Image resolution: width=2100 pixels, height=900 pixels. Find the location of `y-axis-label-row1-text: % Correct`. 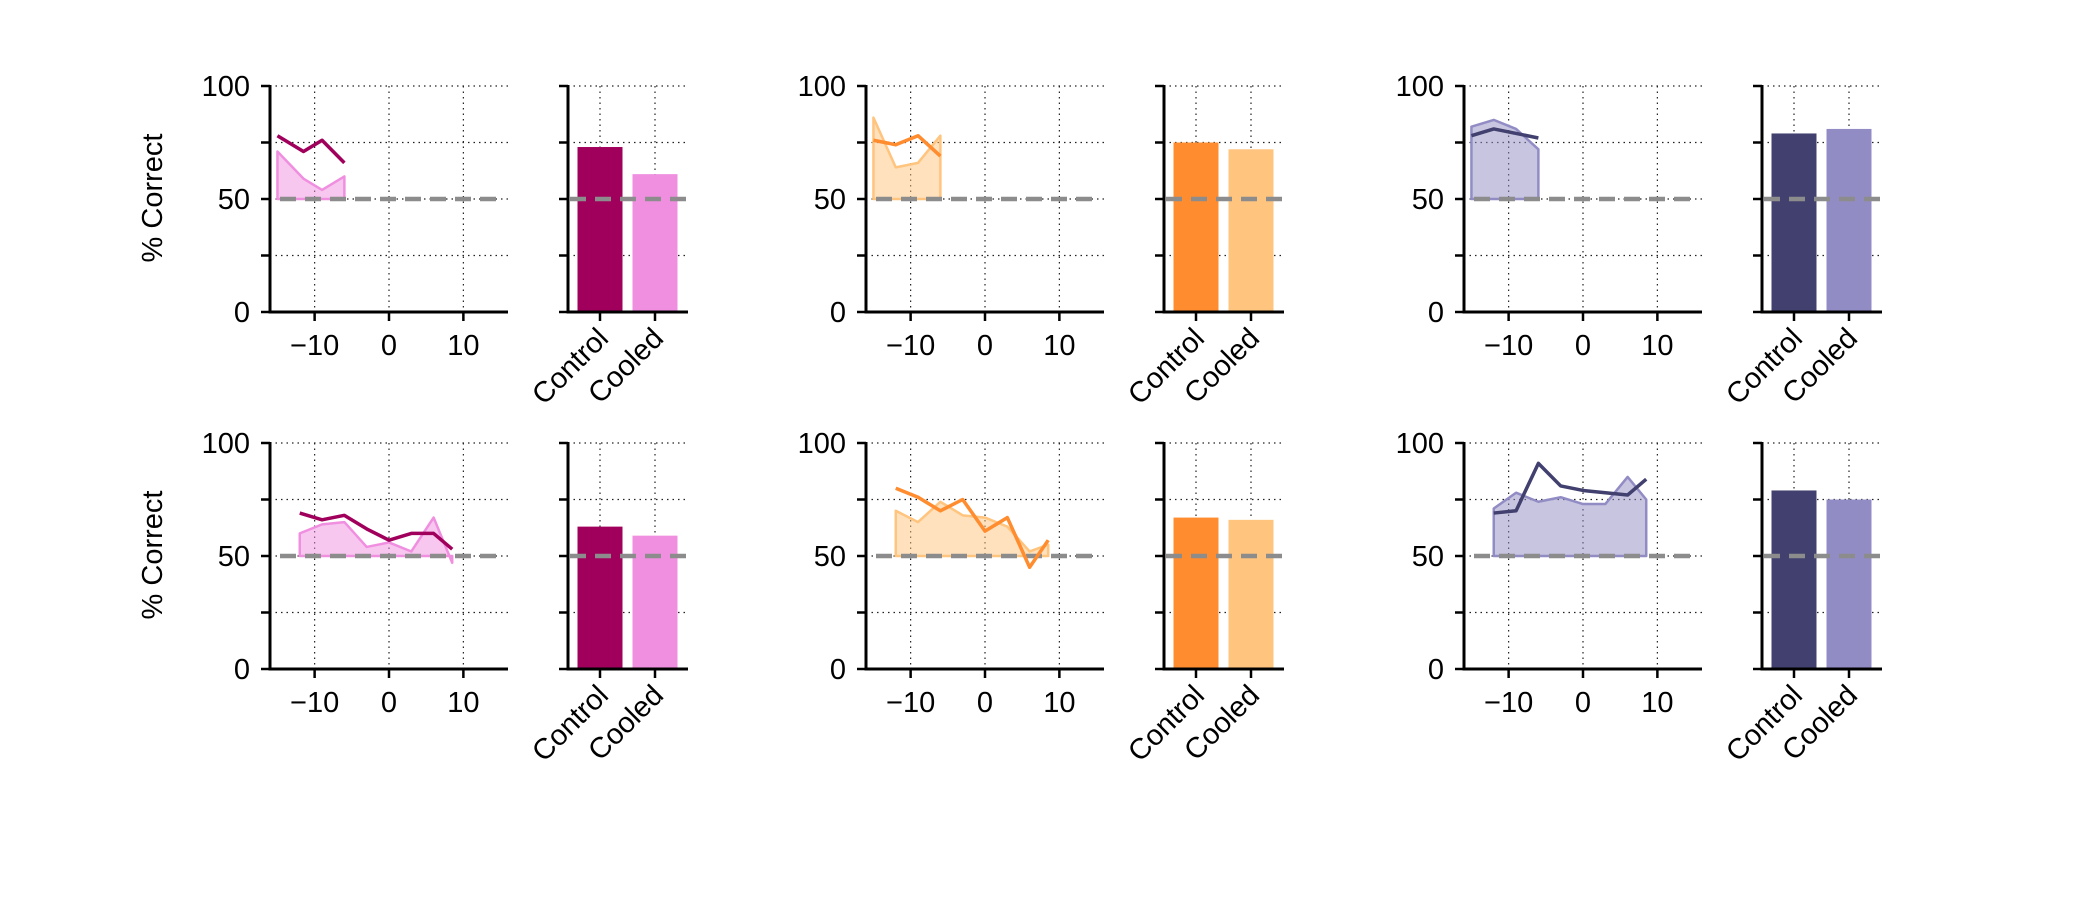

y-axis-label-row1-text: % Correct is located at coordinates (153, 198).